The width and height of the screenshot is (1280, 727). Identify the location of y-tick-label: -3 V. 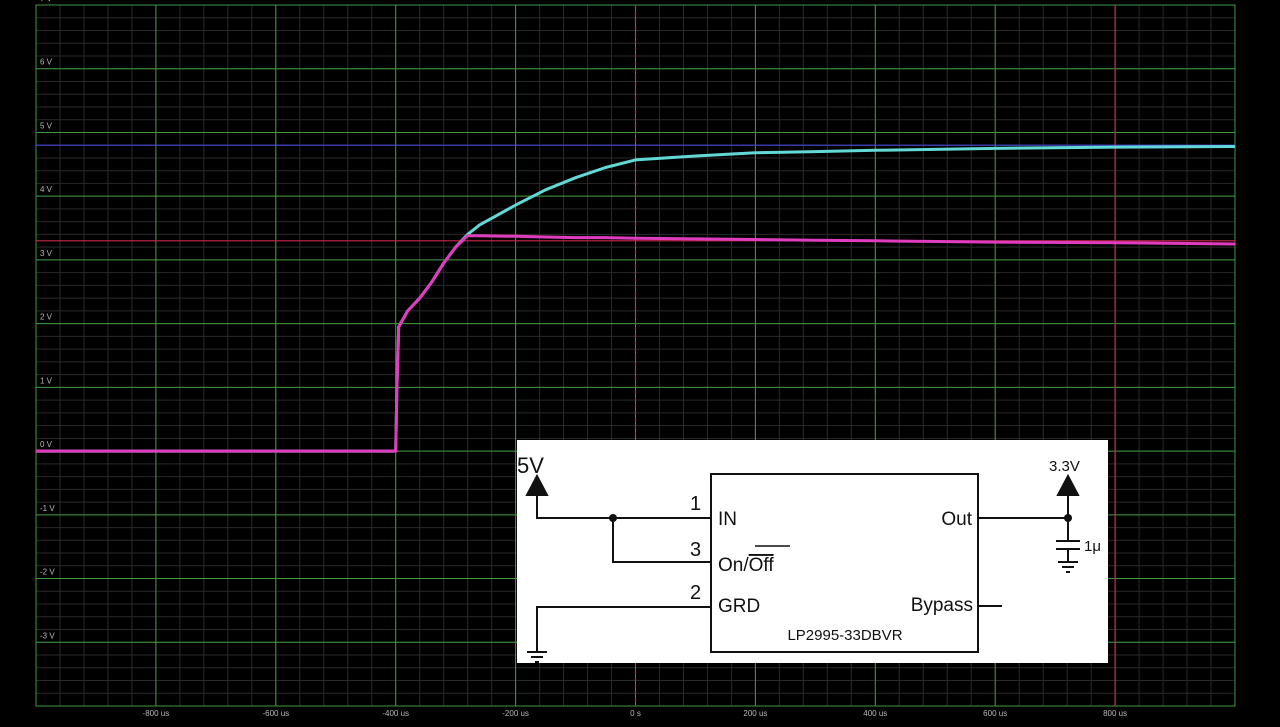
(47, 635).